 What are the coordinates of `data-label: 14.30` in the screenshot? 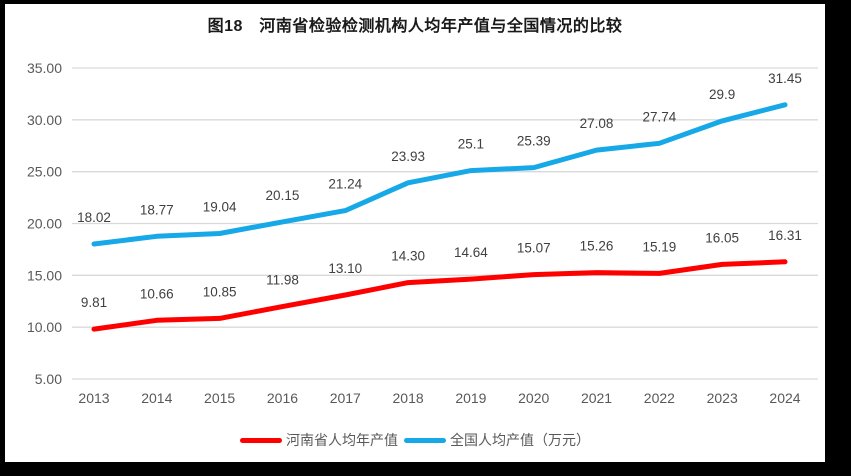 It's located at (408, 256).